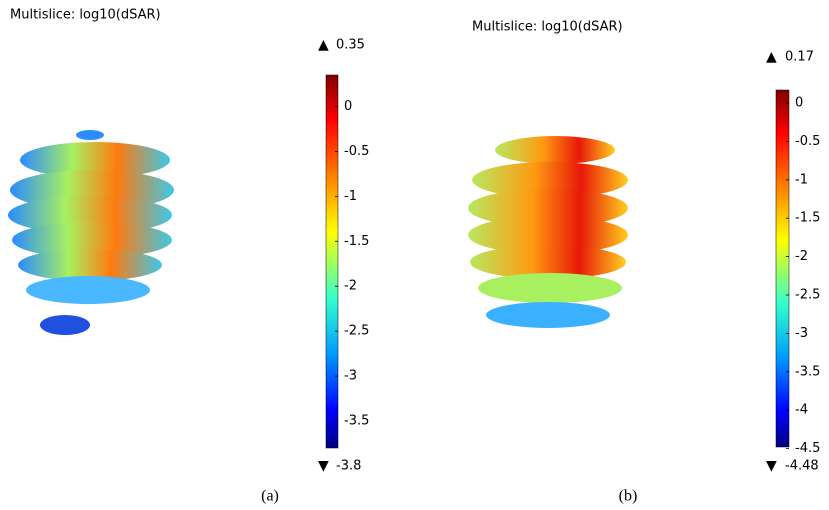 The width and height of the screenshot is (829, 510). What do you see at coordinates (799, 57) in the screenshot?
I see `max-label: 0.17` at bounding box center [799, 57].